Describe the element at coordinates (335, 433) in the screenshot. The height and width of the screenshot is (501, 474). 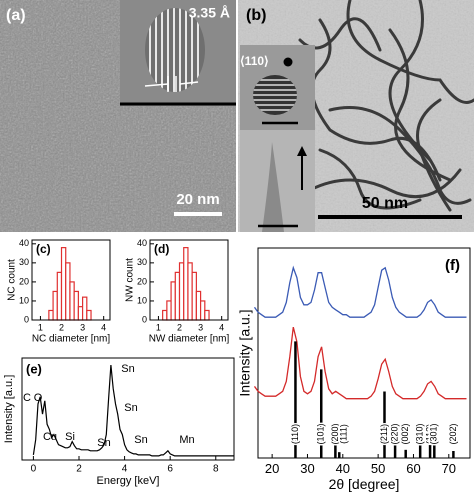
I see `reference-label: (200)` at that location.